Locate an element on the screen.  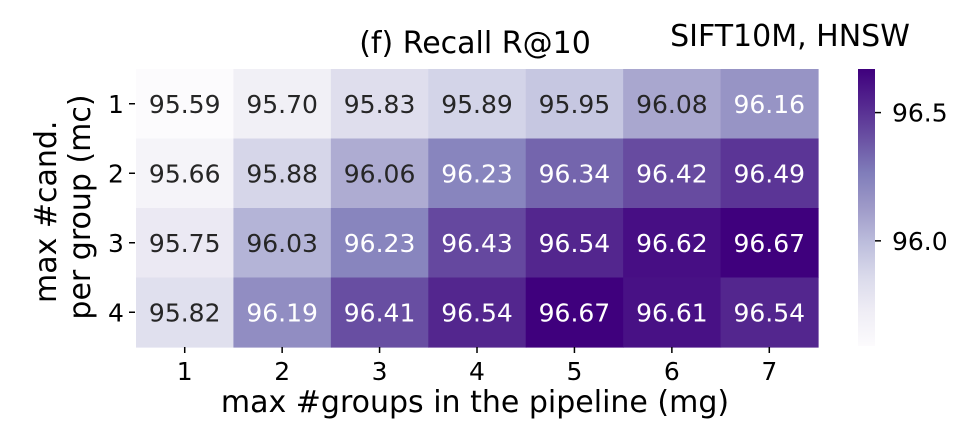
x-axis-ticks: 1 2 3 4 5 6 7 is located at coordinates (477, 366).